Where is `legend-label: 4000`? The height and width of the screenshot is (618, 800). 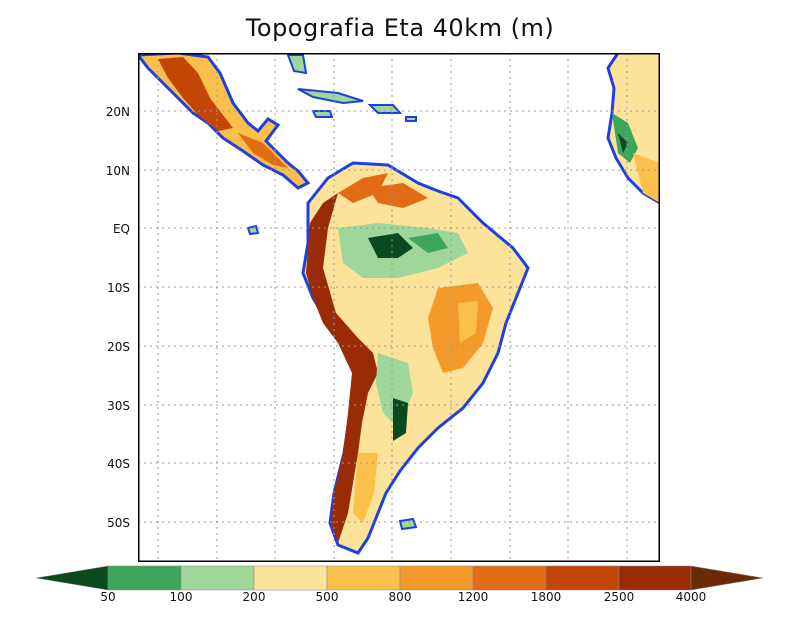
legend-label: 4000 is located at coordinates (691, 597).